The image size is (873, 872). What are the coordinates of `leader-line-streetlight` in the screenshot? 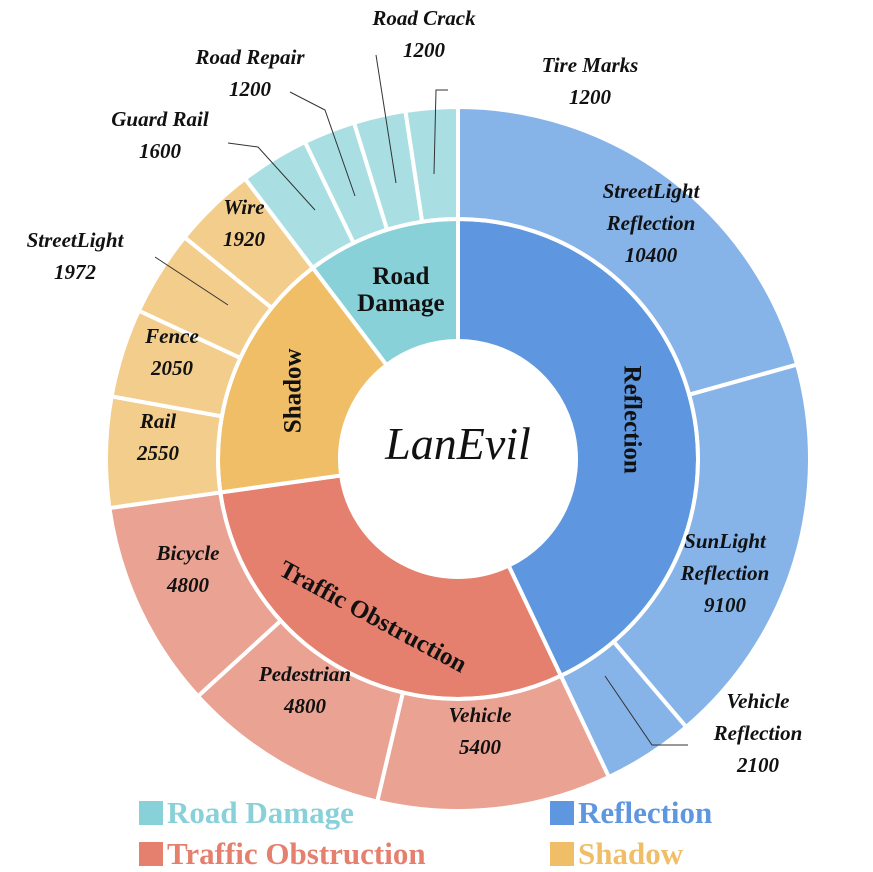 It's located at (191, 281).